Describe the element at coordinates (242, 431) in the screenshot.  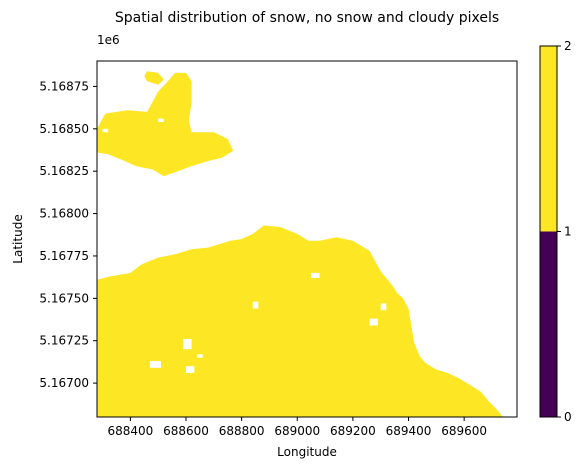
I see `x-tick-label: 688800` at that location.